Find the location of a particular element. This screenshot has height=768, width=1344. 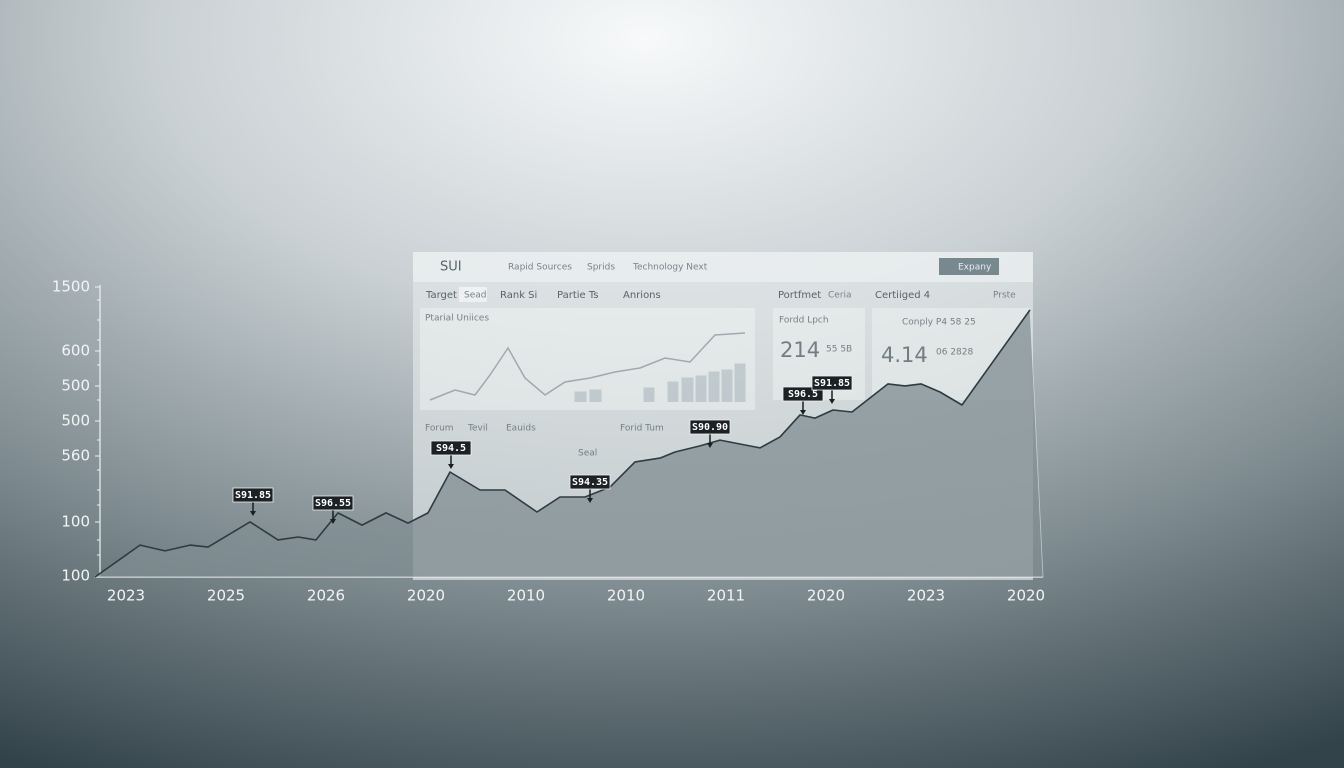

button is located at coordinates (969, 266).